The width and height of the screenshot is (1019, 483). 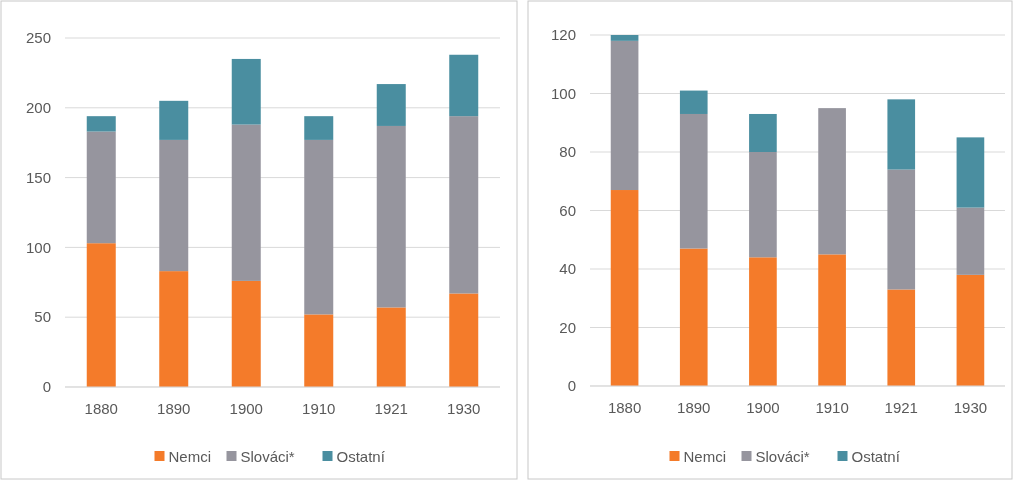 I want to click on y-tick-label: 50, so click(x=42, y=317).